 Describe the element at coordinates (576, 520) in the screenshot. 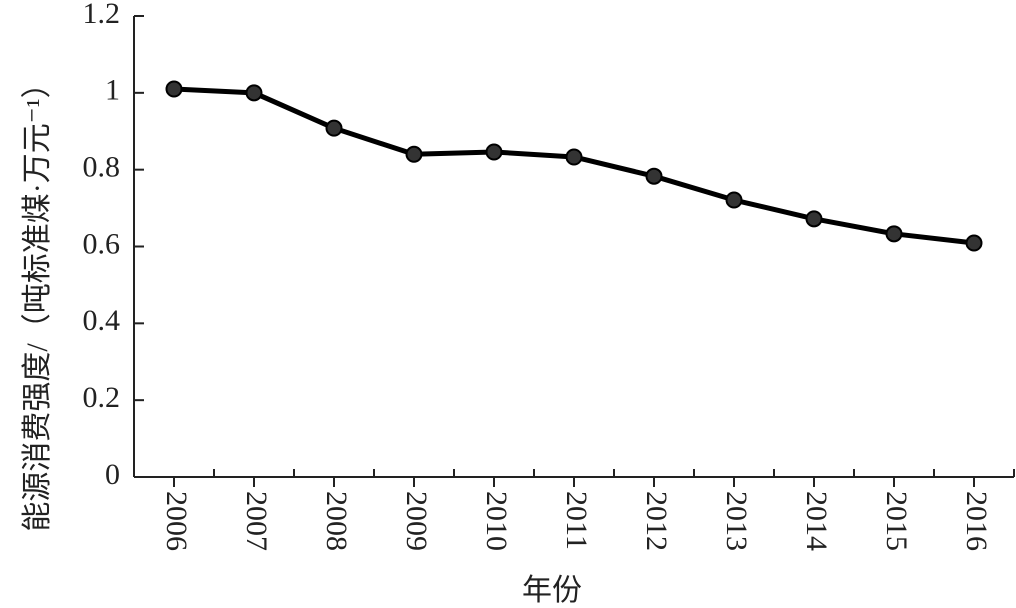

I see `x-tick-label: 2011` at that location.